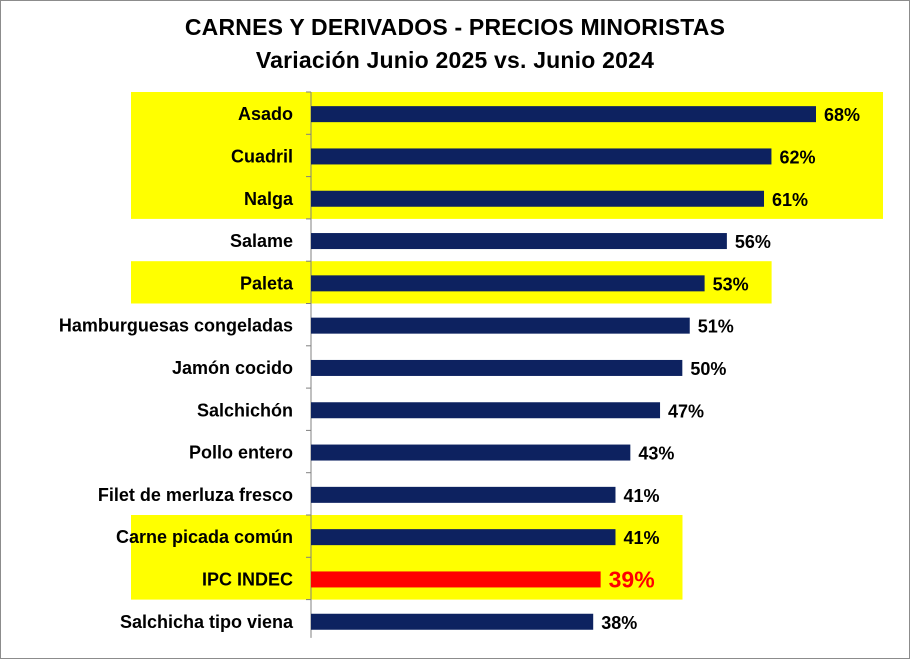  I want to click on bar-filet-de-merluza-fresco, so click(463, 494).